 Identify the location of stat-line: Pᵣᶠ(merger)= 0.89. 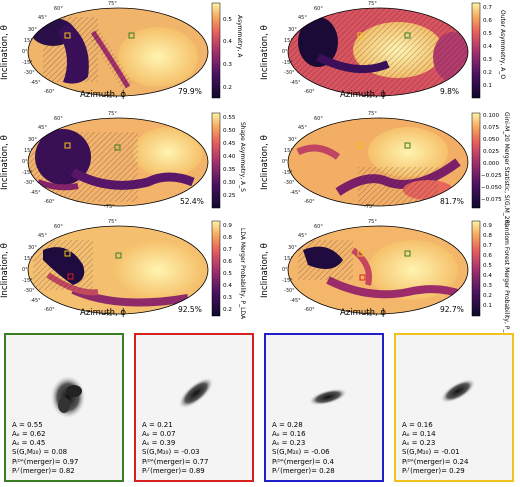
(173, 470).